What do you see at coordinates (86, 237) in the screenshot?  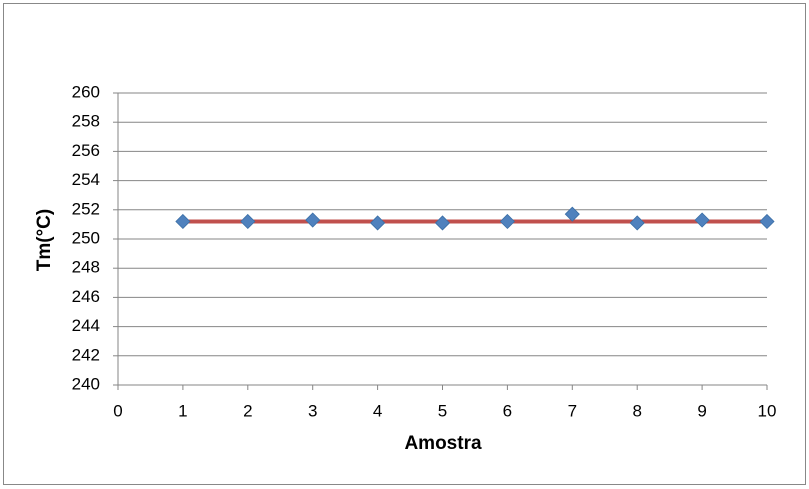 I see `y-tick-label: 250` at bounding box center [86, 237].